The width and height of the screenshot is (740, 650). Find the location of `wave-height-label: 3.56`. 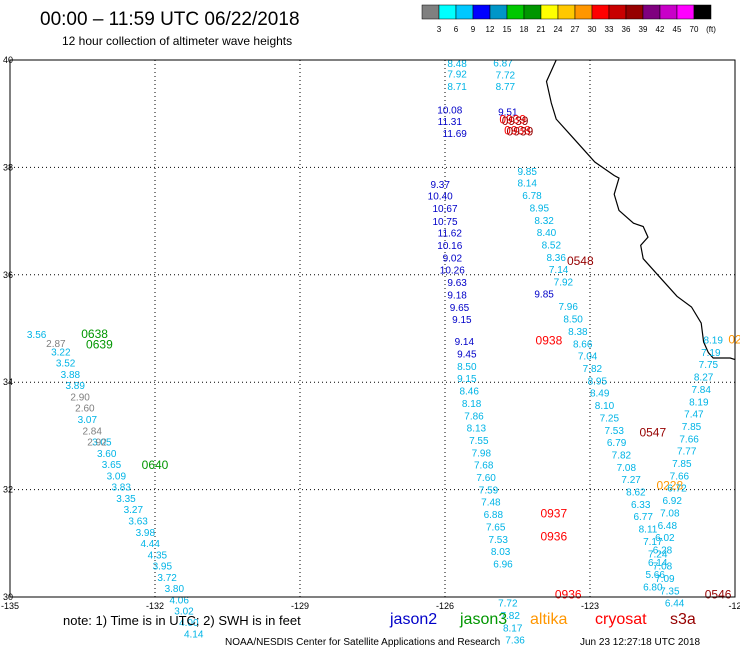

wave-height-label: 3.56 is located at coordinates (37, 335).